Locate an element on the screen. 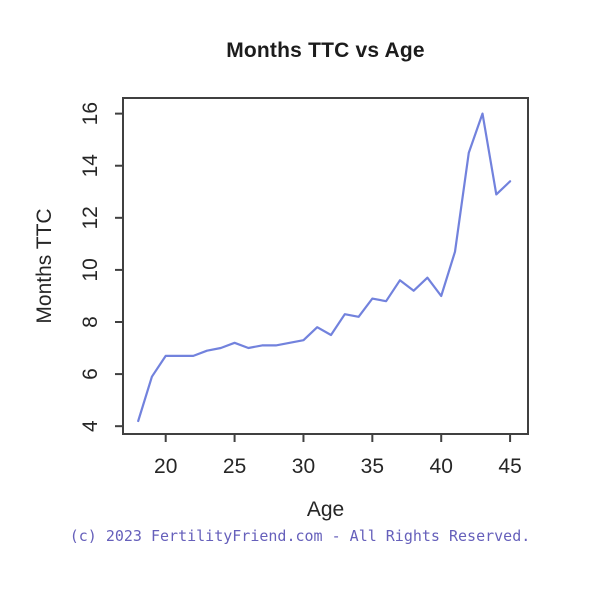  x-tick-label: 30 is located at coordinates (303, 466).